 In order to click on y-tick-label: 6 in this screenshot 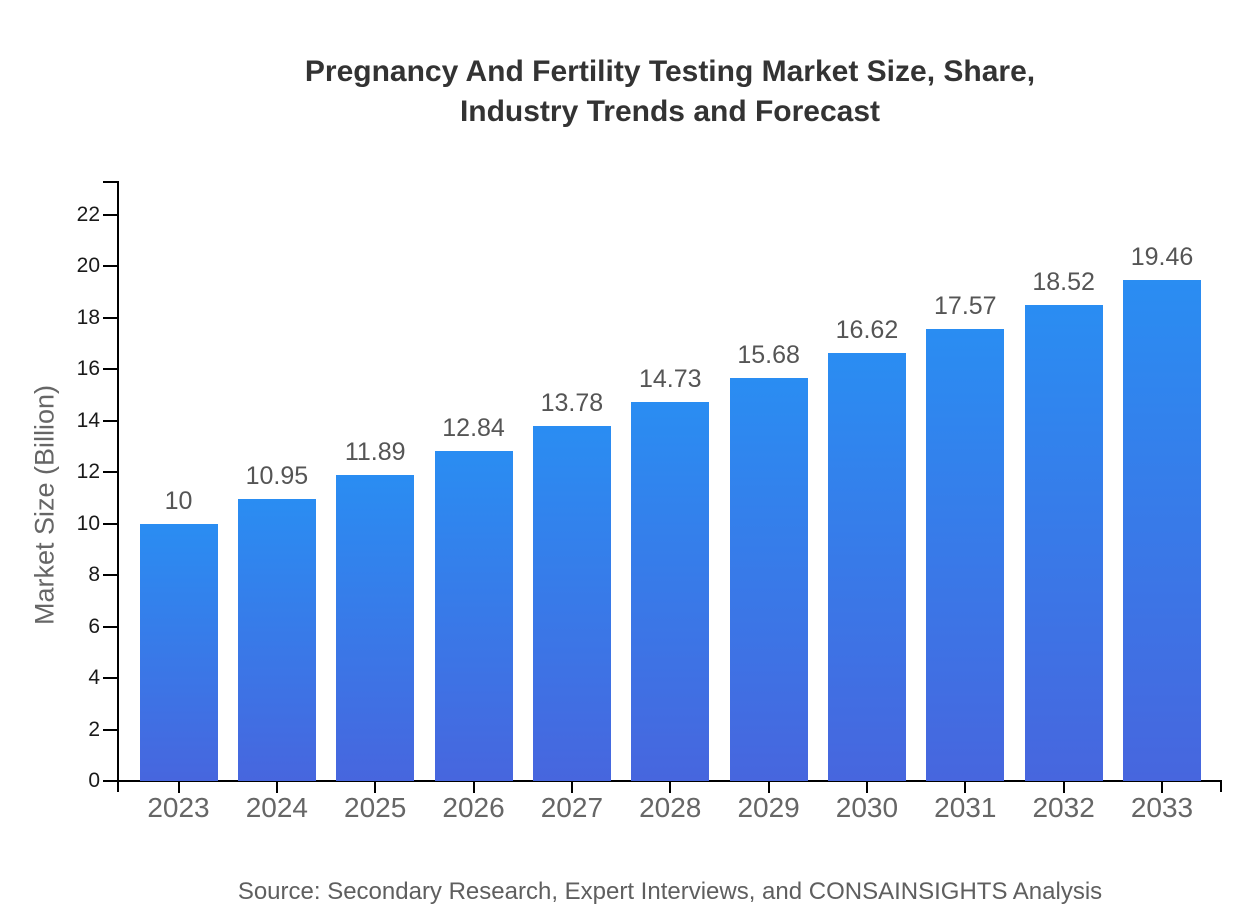, I will do `click(94, 626)`.